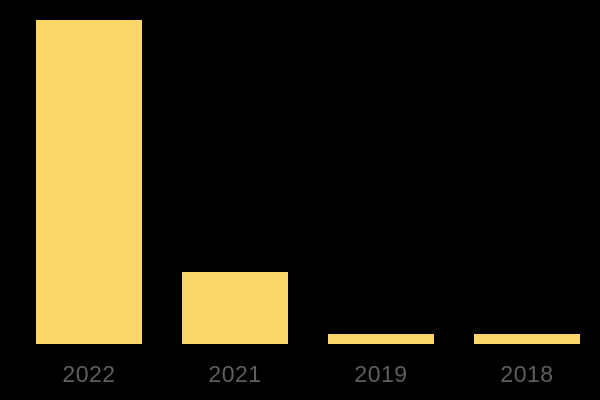  Describe the element at coordinates (527, 374) in the screenshot. I see `x-axis-label-2018: 2018` at that location.